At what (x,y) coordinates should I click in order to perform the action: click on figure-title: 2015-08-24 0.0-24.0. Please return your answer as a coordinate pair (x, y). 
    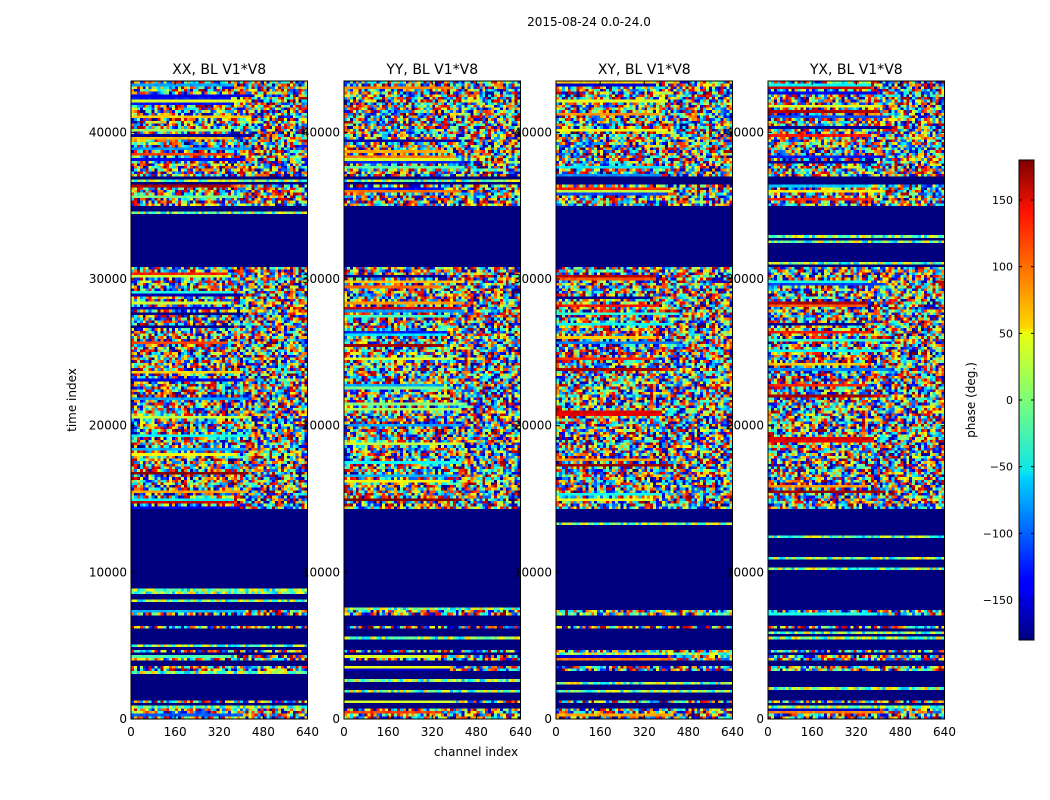
    Looking at the image, I should click on (589, 22).